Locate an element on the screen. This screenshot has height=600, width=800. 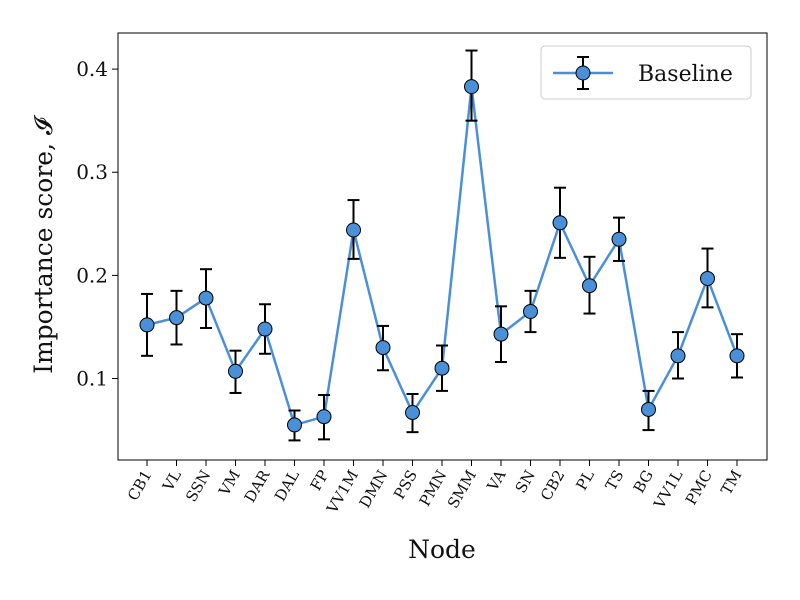
x-tick-label: SMM is located at coordinates (462, 489).